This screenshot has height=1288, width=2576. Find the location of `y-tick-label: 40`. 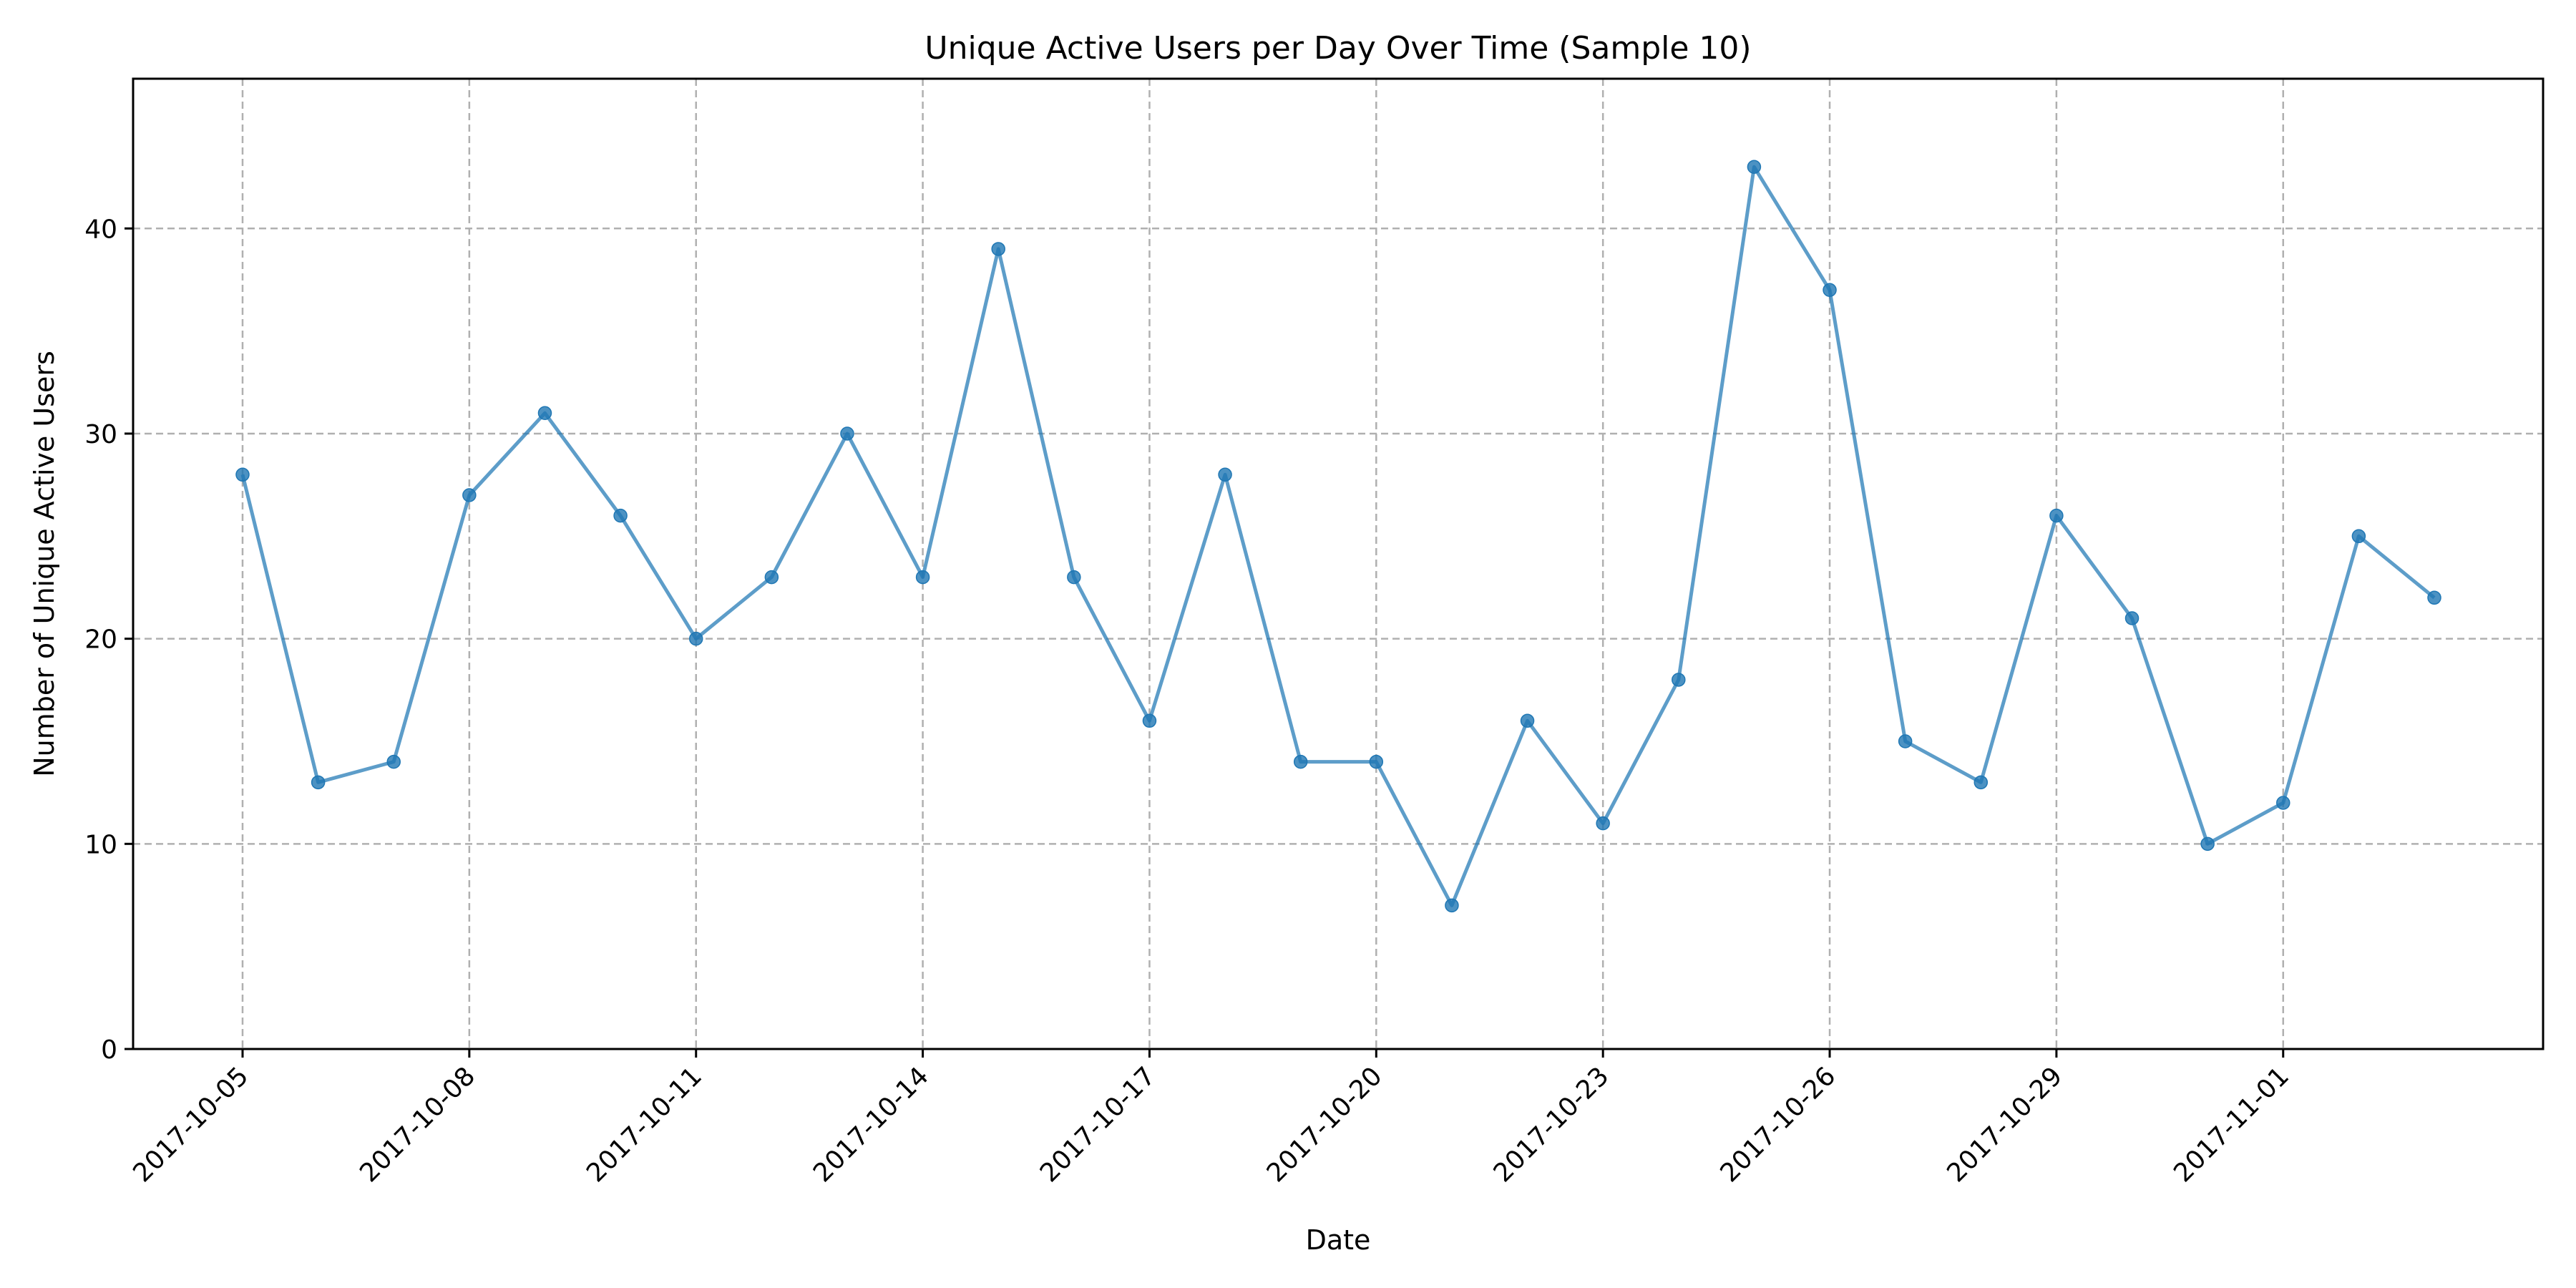

y-tick-label: 40 is located at coordinates (100, 229).